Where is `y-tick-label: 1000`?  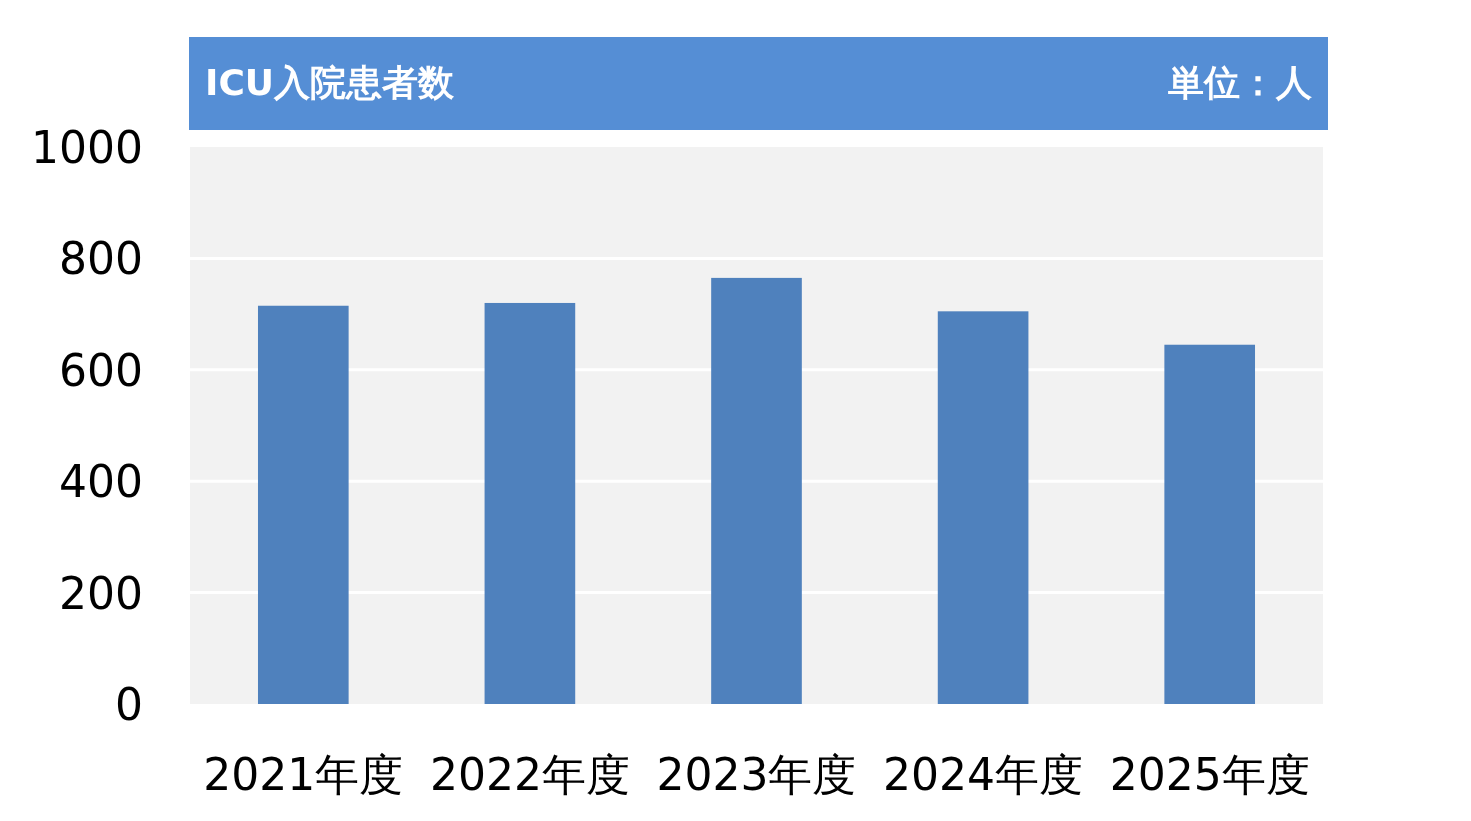 y-tick-label: 1000 is located at coordinates (87, 147).